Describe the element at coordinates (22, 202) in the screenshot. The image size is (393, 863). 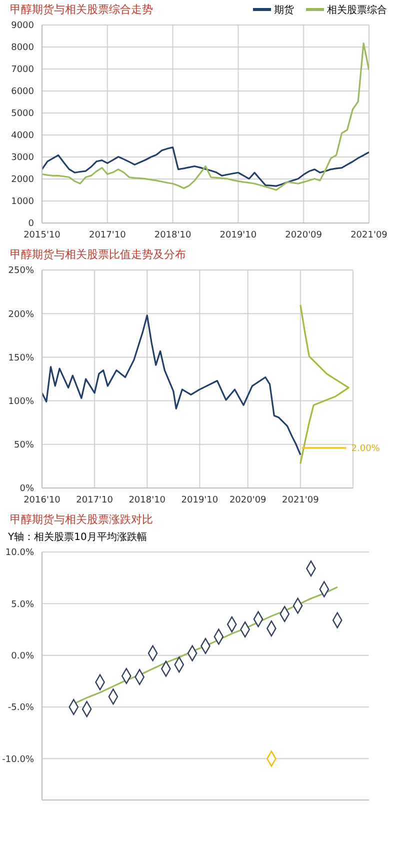
I see `y-tick-label: 1000` at that location.